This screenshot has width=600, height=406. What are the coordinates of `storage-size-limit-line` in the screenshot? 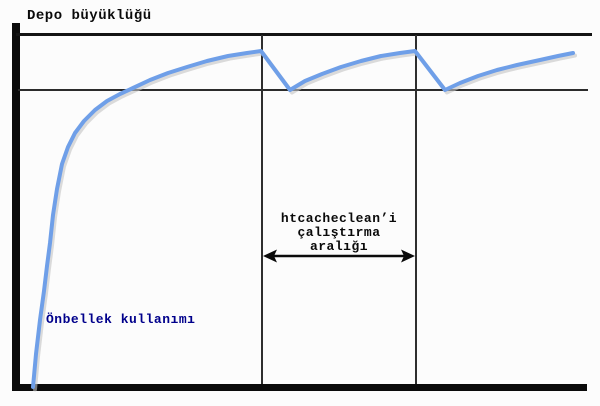 It's located at (304, 34).